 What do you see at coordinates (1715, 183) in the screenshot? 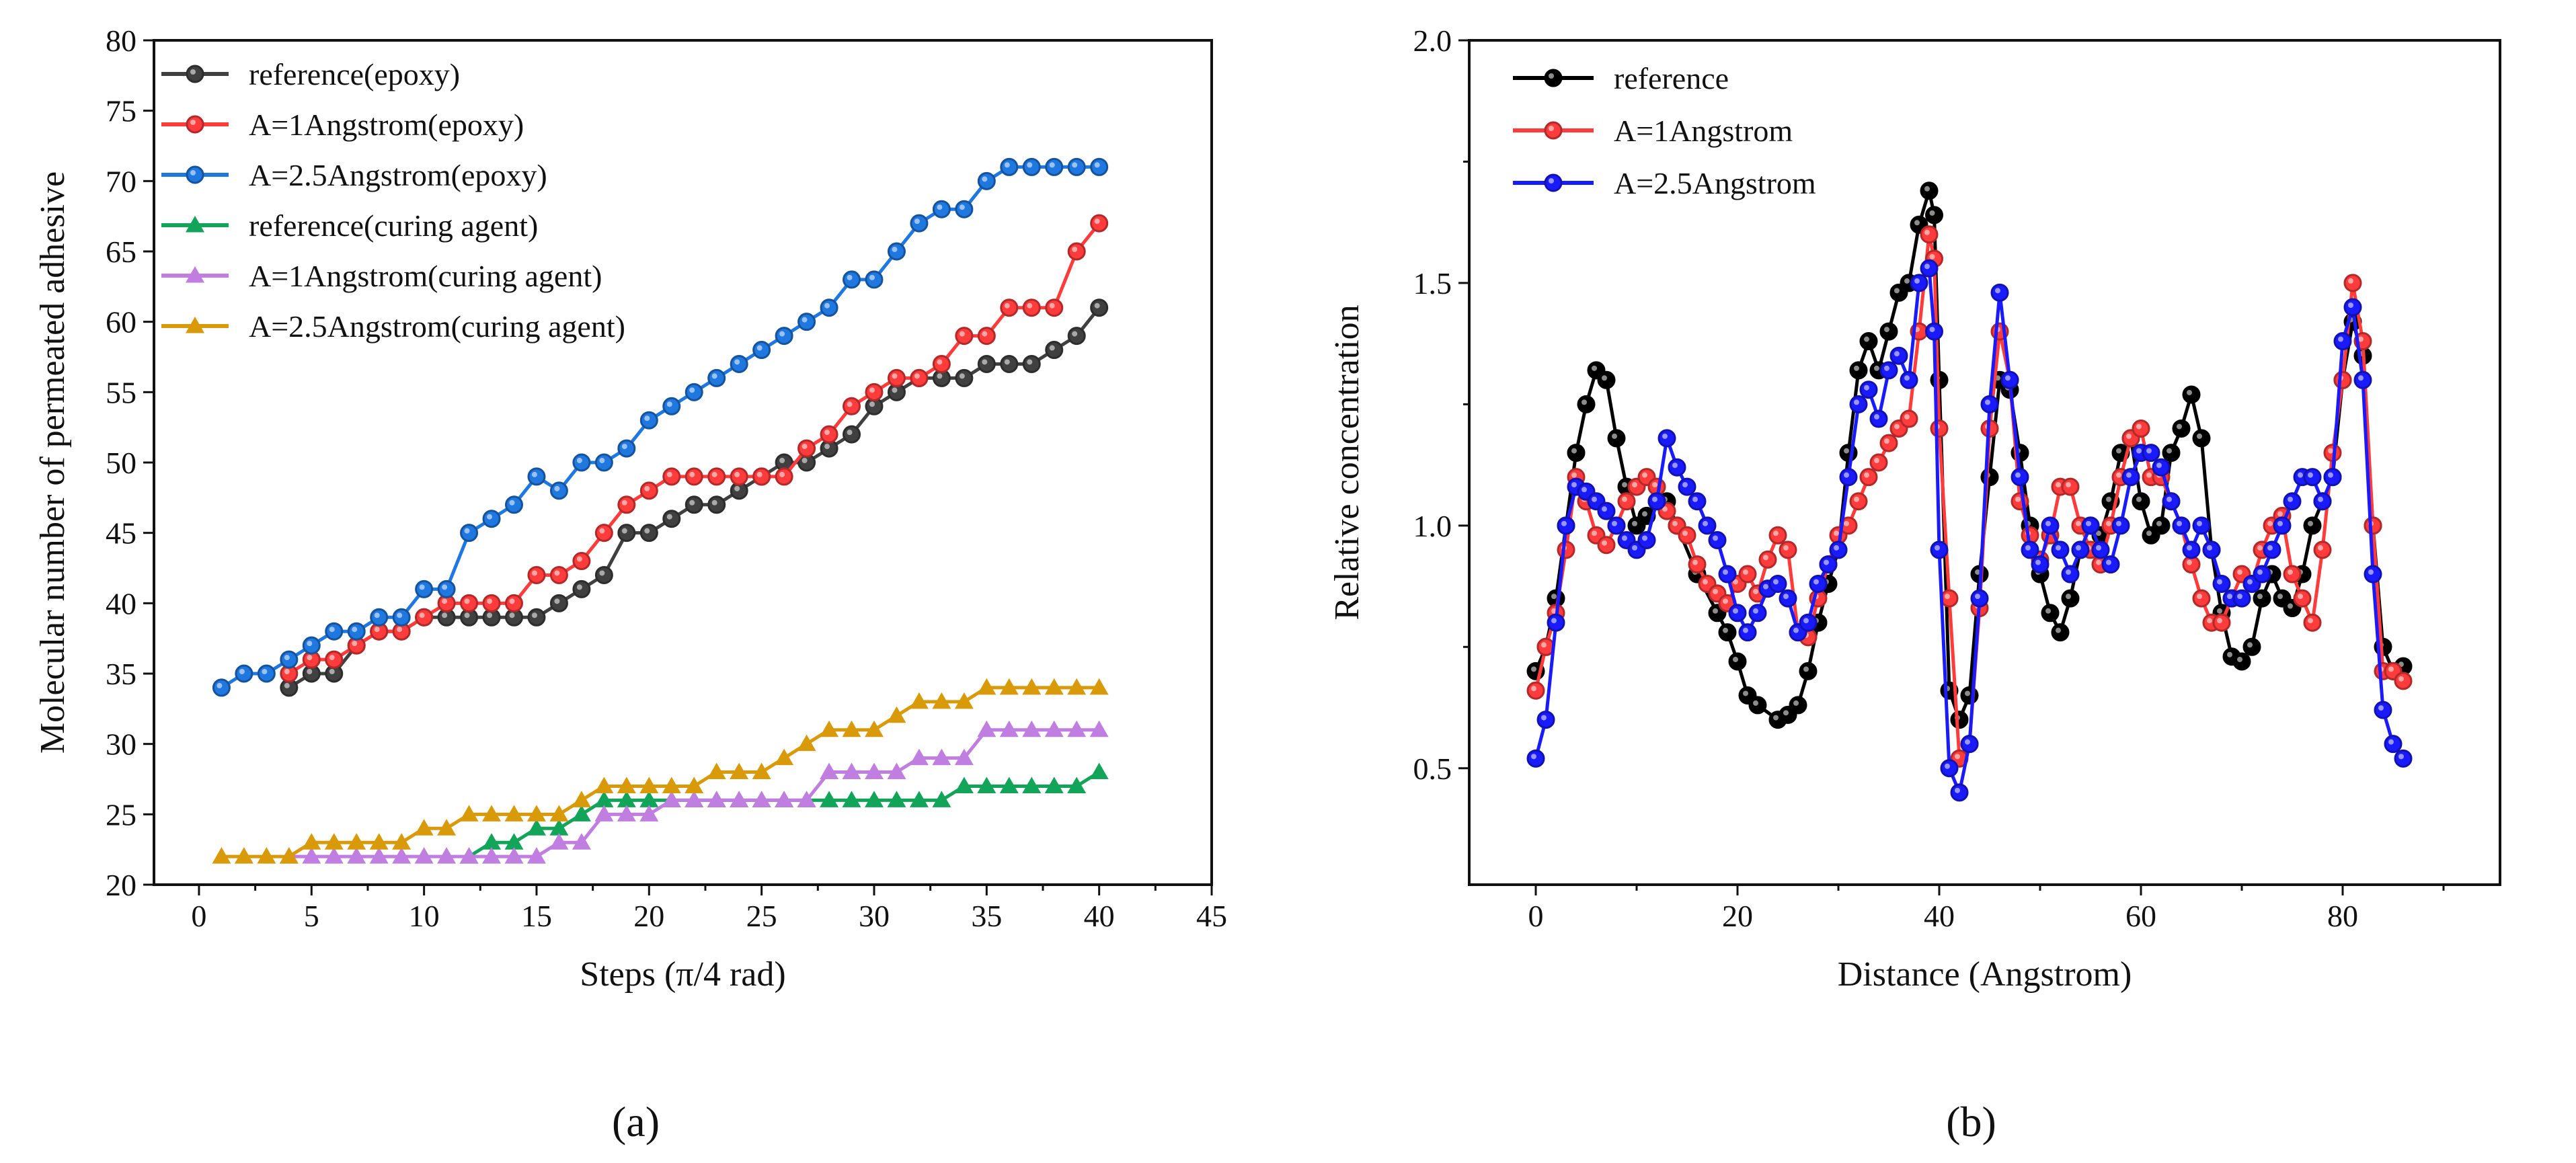
I see `legend-label: A=2.5Angstrom` at bounding box center [1715, 183].